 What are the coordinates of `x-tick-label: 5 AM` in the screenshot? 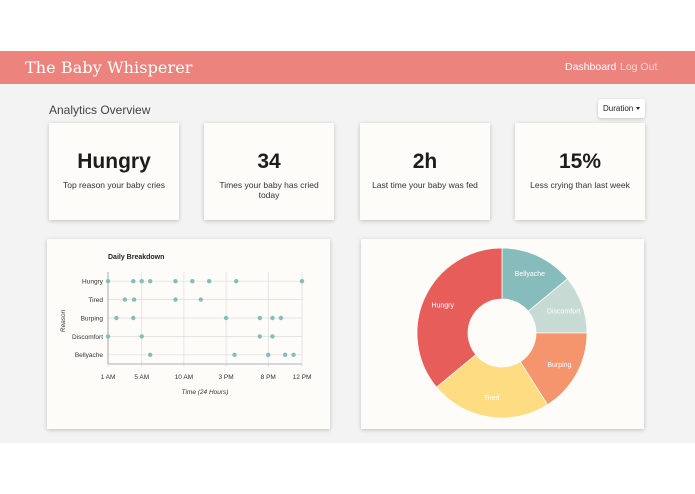 It's located at (141, 377).